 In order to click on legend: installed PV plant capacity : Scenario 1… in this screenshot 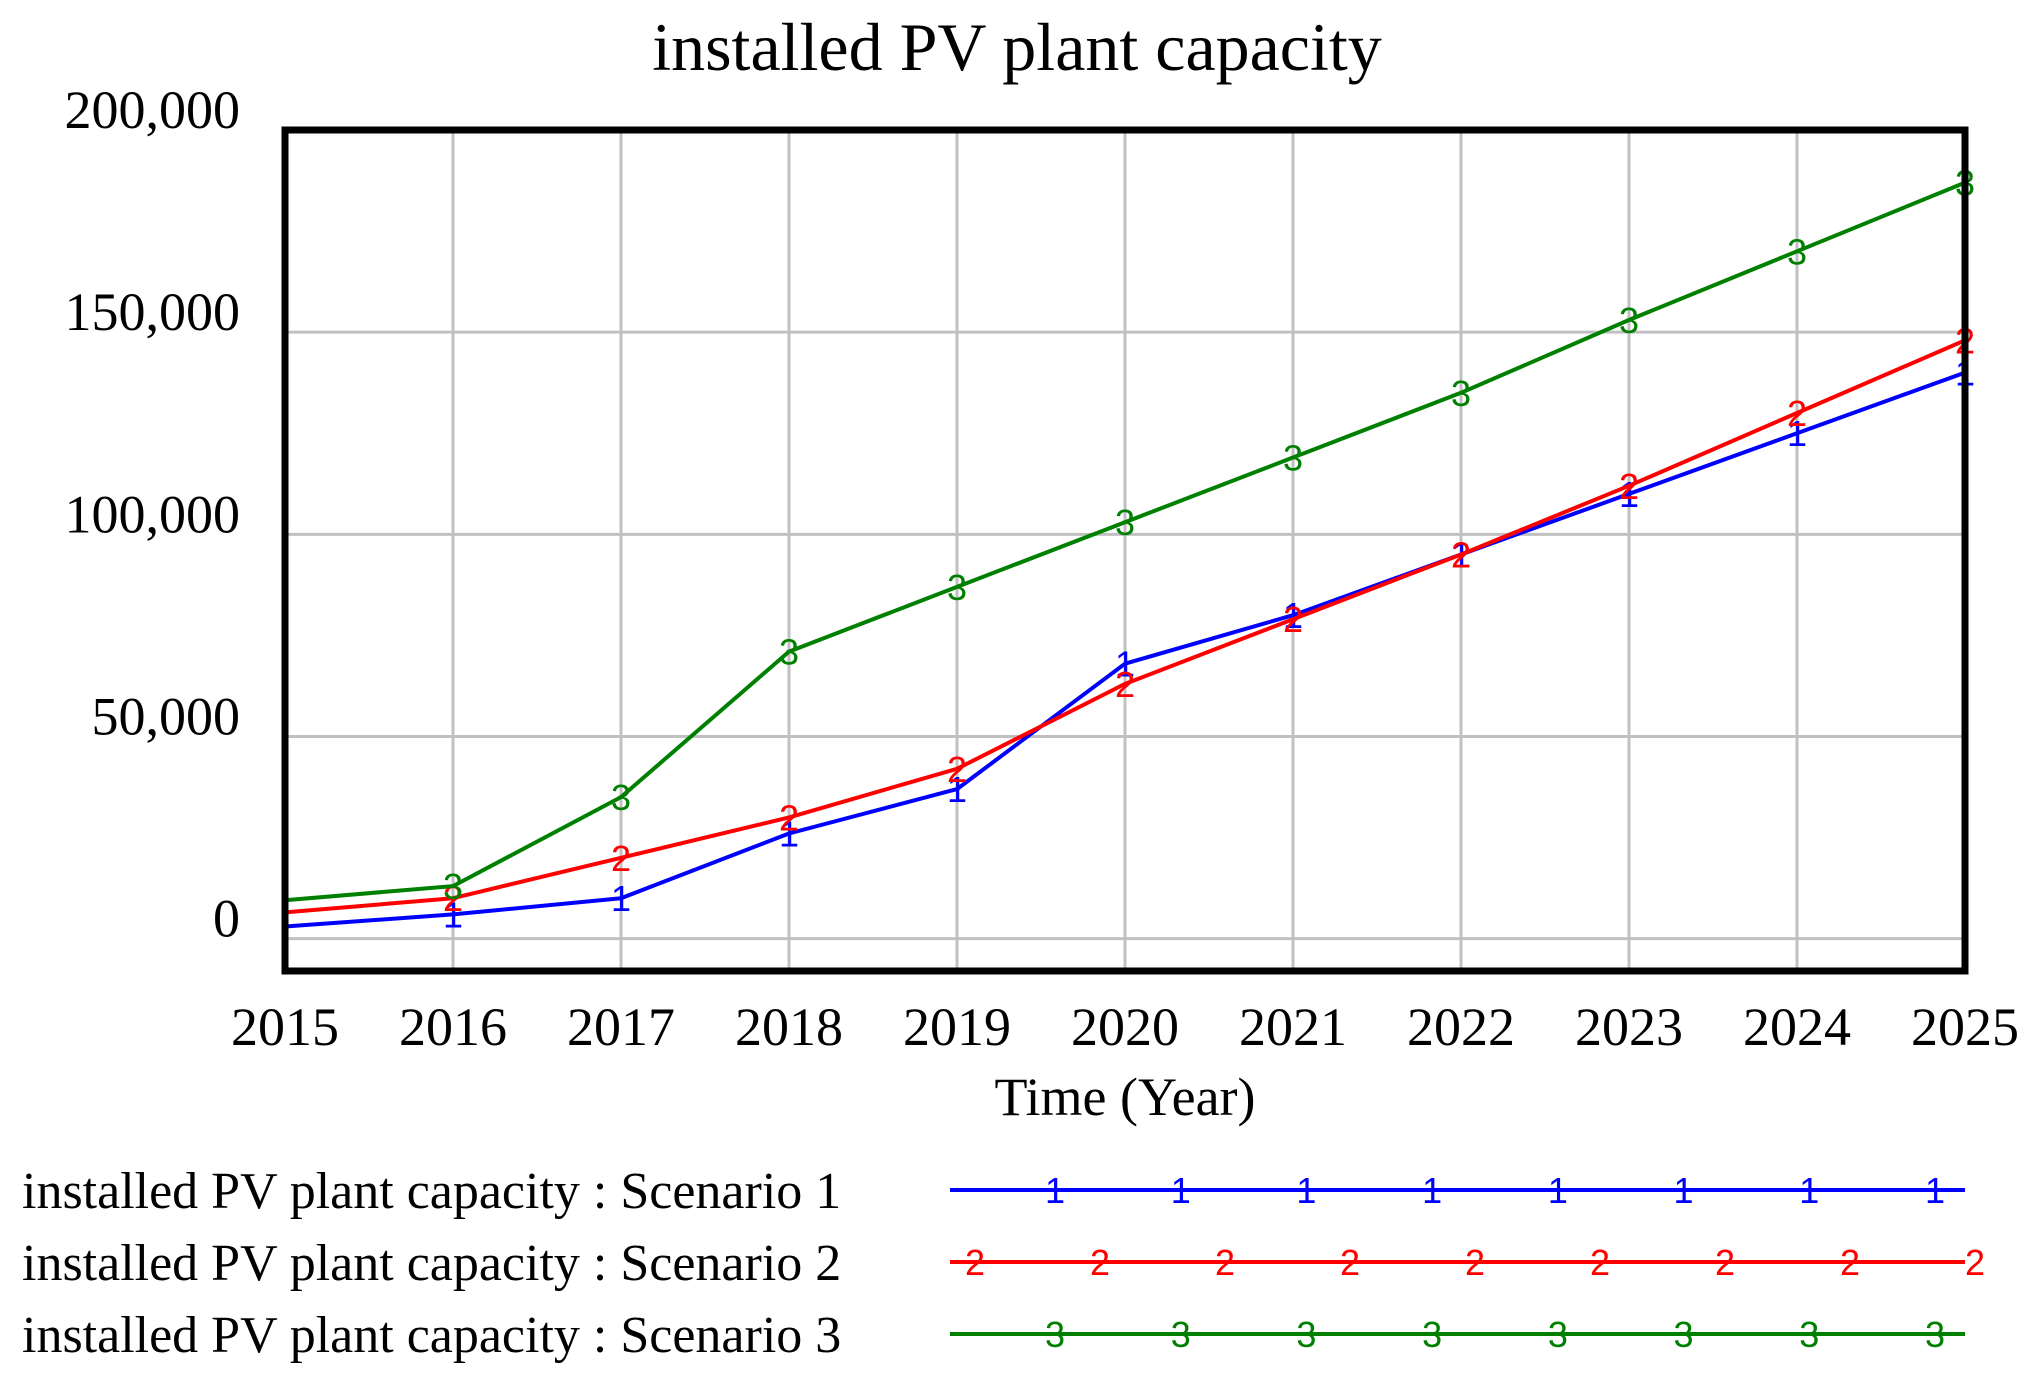, I will do `click(1003, 1263)`.